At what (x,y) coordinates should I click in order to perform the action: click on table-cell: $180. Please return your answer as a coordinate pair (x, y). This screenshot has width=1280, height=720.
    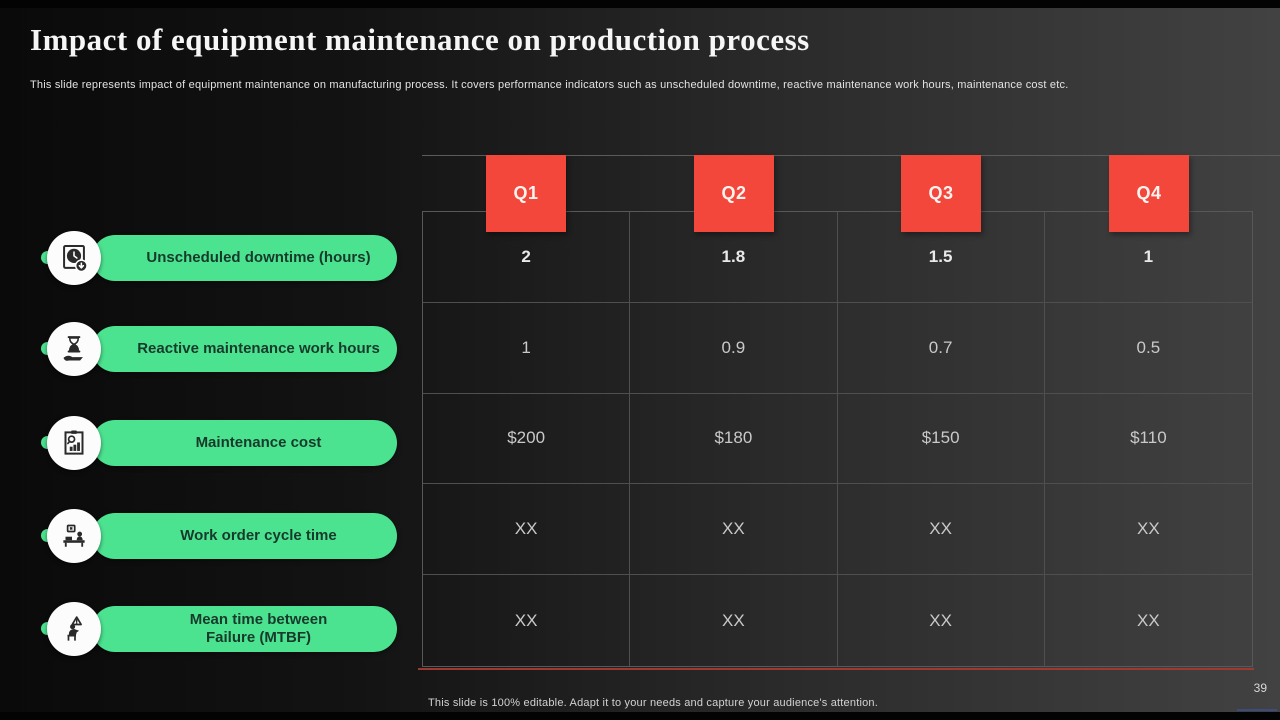
    Looking at the image, I should click on (734, 439).